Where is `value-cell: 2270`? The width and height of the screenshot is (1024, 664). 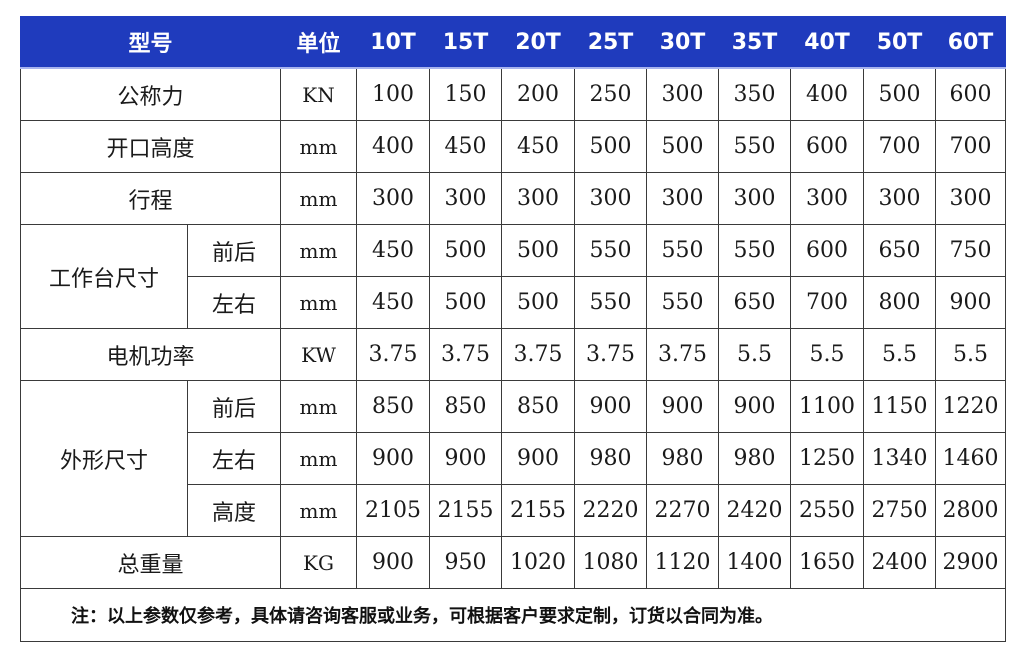 value-cell: 2270 is located at coordinates (682, 510).